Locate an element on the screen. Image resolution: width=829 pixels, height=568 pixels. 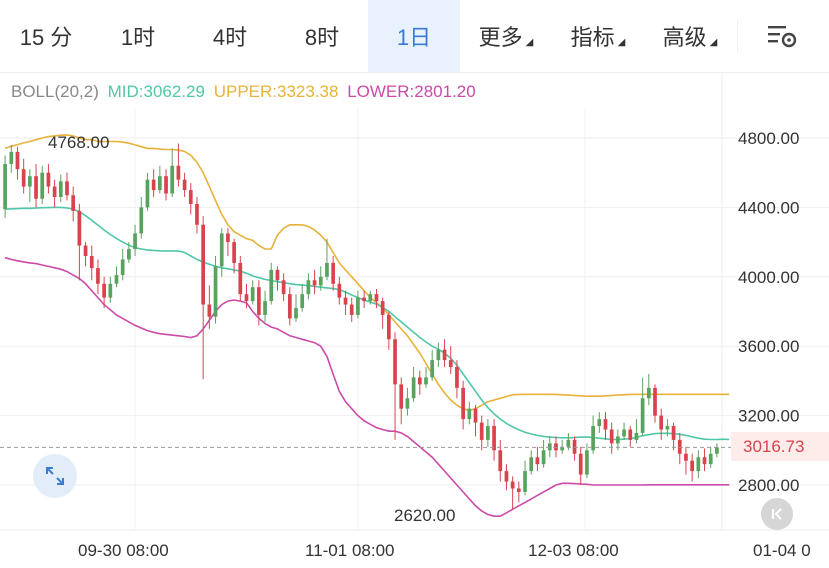
x-tick-label: 09-30 08:00 is located at coordinates (123, 550).